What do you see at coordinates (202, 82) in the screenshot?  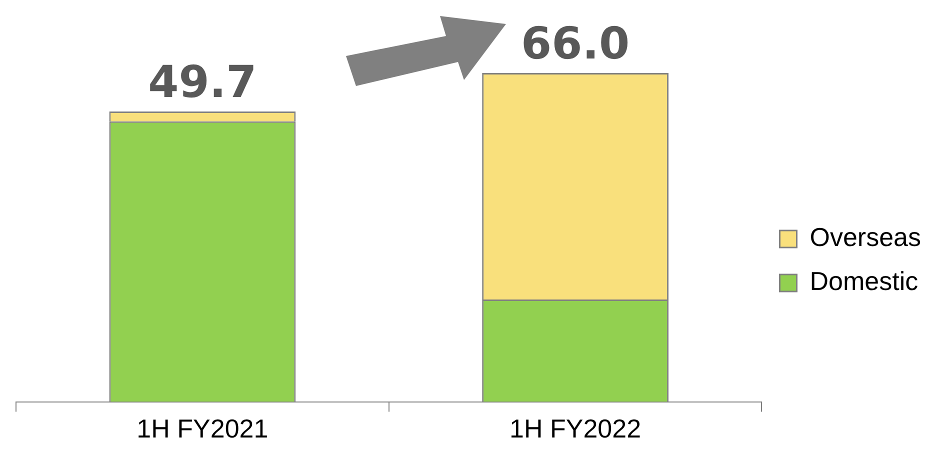 I see `annotation: 49.7` at bounding box center [202, 82].